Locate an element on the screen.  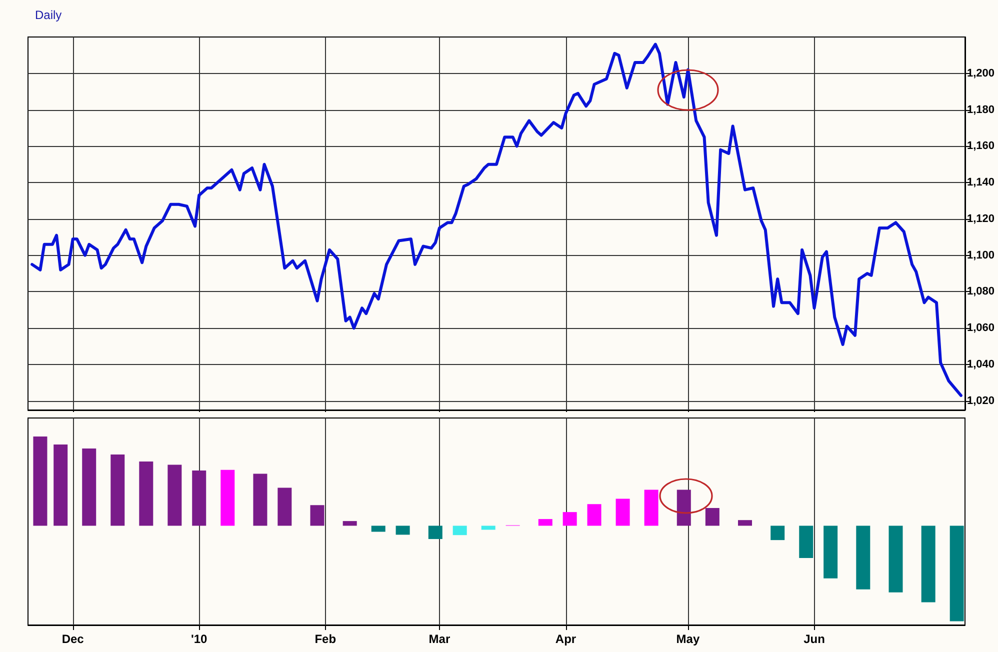
y-tick-label: 1,160 is located at coordinates (981, 146).